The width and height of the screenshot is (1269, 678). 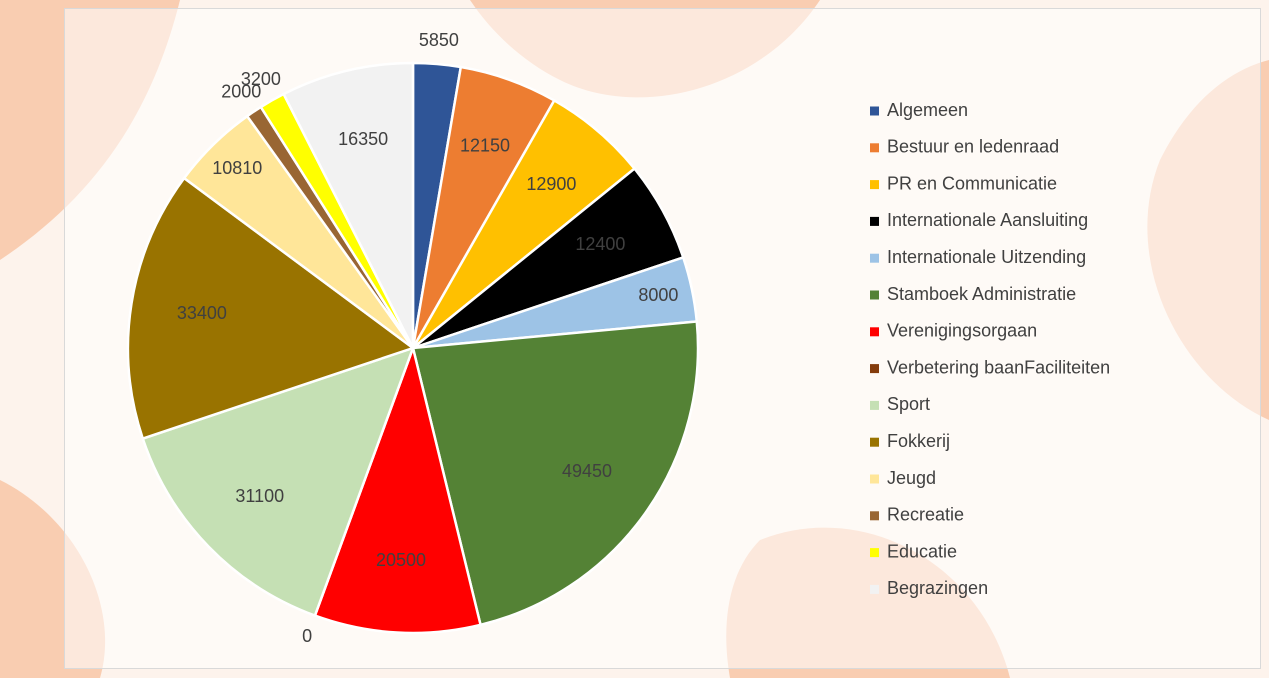 What do you see at coordinates (927, 110) in the screenshot?
I see `legend-label: Algemeen` at bounding box center [927, 110].